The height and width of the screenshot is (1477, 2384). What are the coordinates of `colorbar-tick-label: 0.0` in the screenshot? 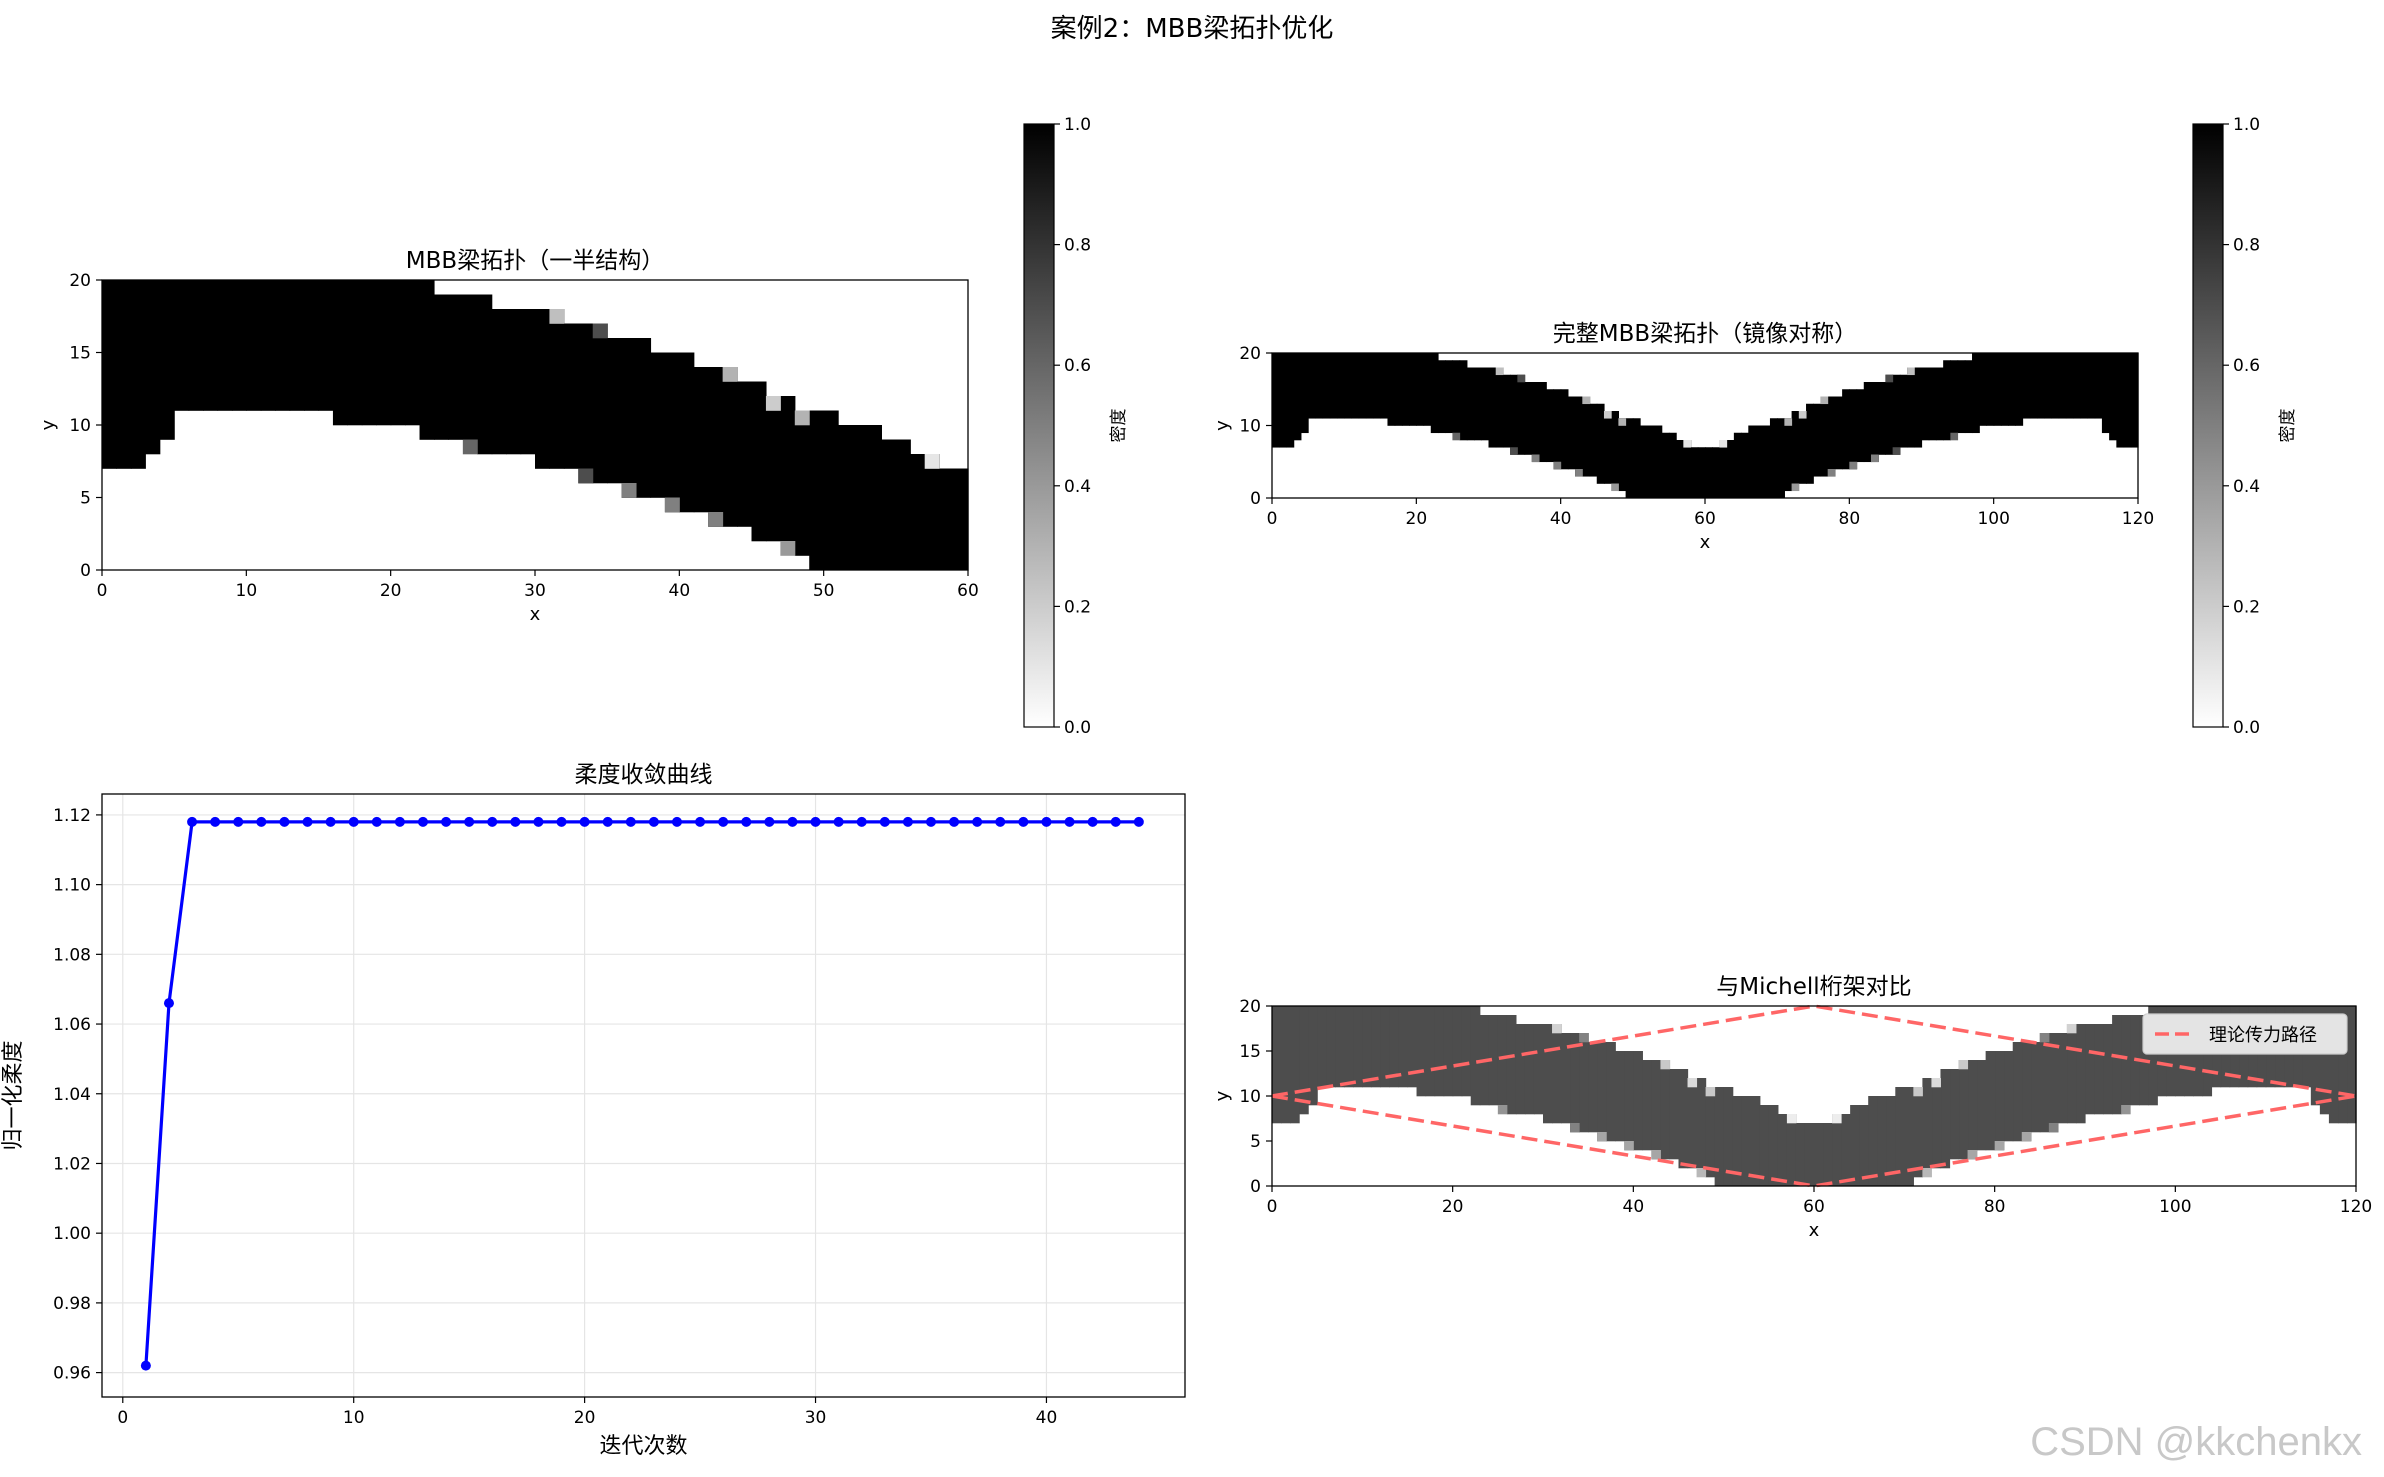 It's located at (2246, 728).